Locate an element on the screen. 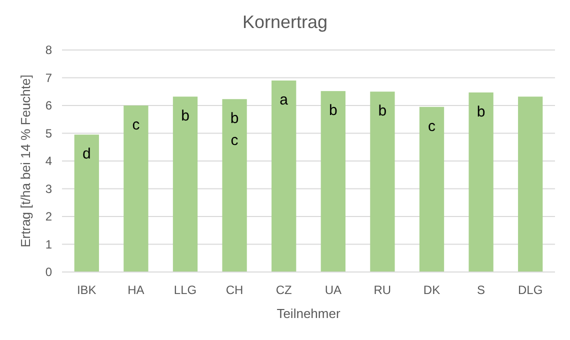  data-label: a is located at coordinates (284, 100).